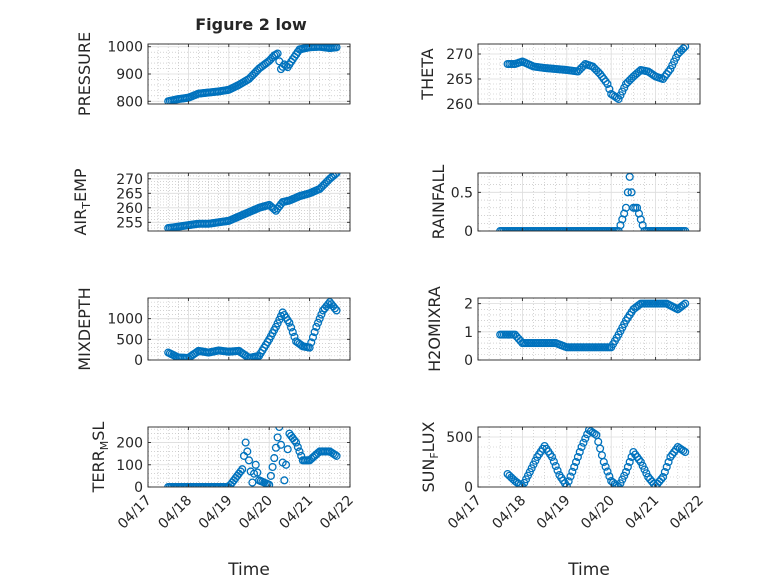 The image size is (778, 583). I want to click on x-axis-label: Time, so click(588, 570).